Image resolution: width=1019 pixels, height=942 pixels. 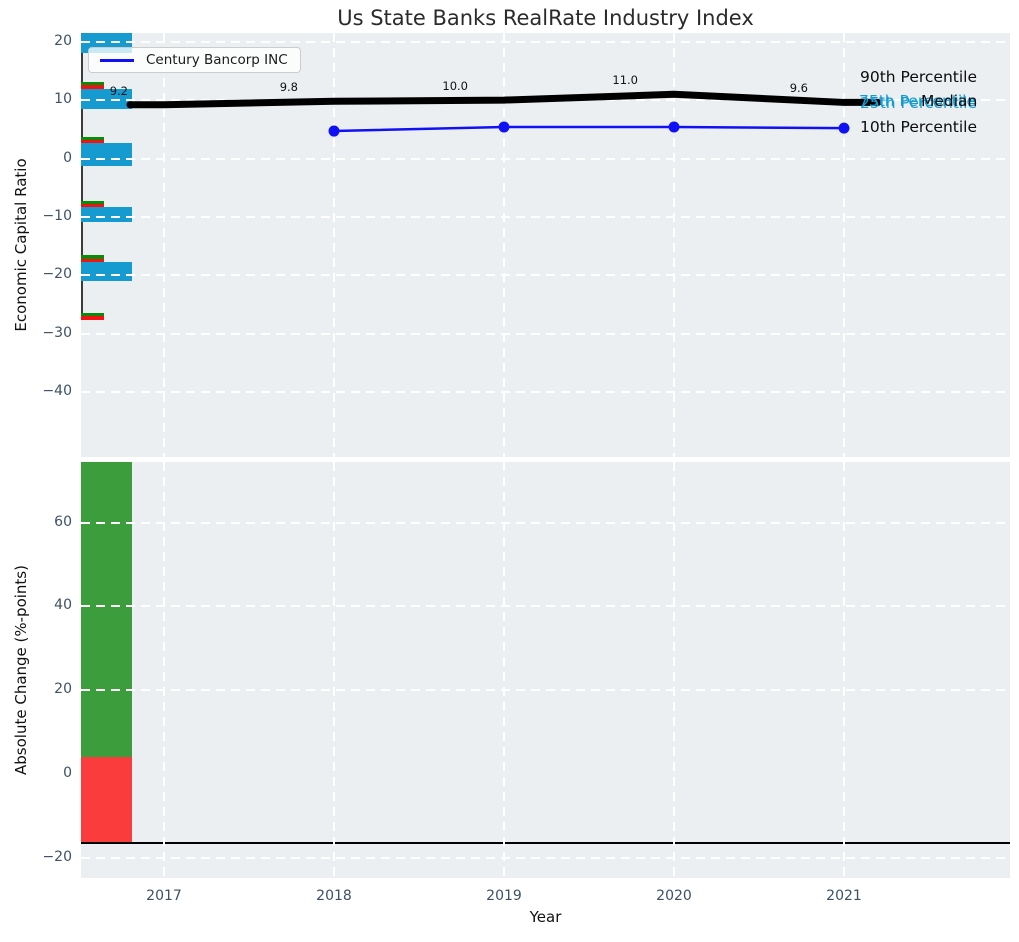 What do you see at coordinates (57, 215) in the screenshot?
I see `top-y-tick: −10` at bounding box center [57, 215].